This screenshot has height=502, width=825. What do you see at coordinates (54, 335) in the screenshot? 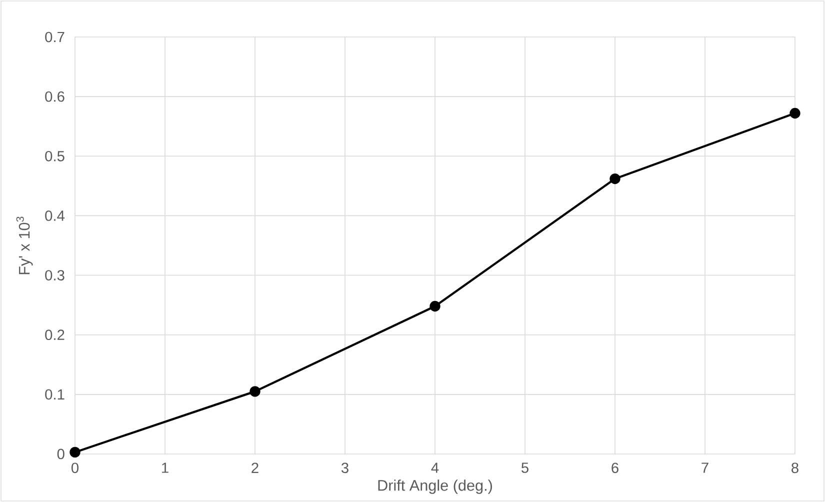
I see `y-tick-label: 0.2` at bounding box center [54, 335].